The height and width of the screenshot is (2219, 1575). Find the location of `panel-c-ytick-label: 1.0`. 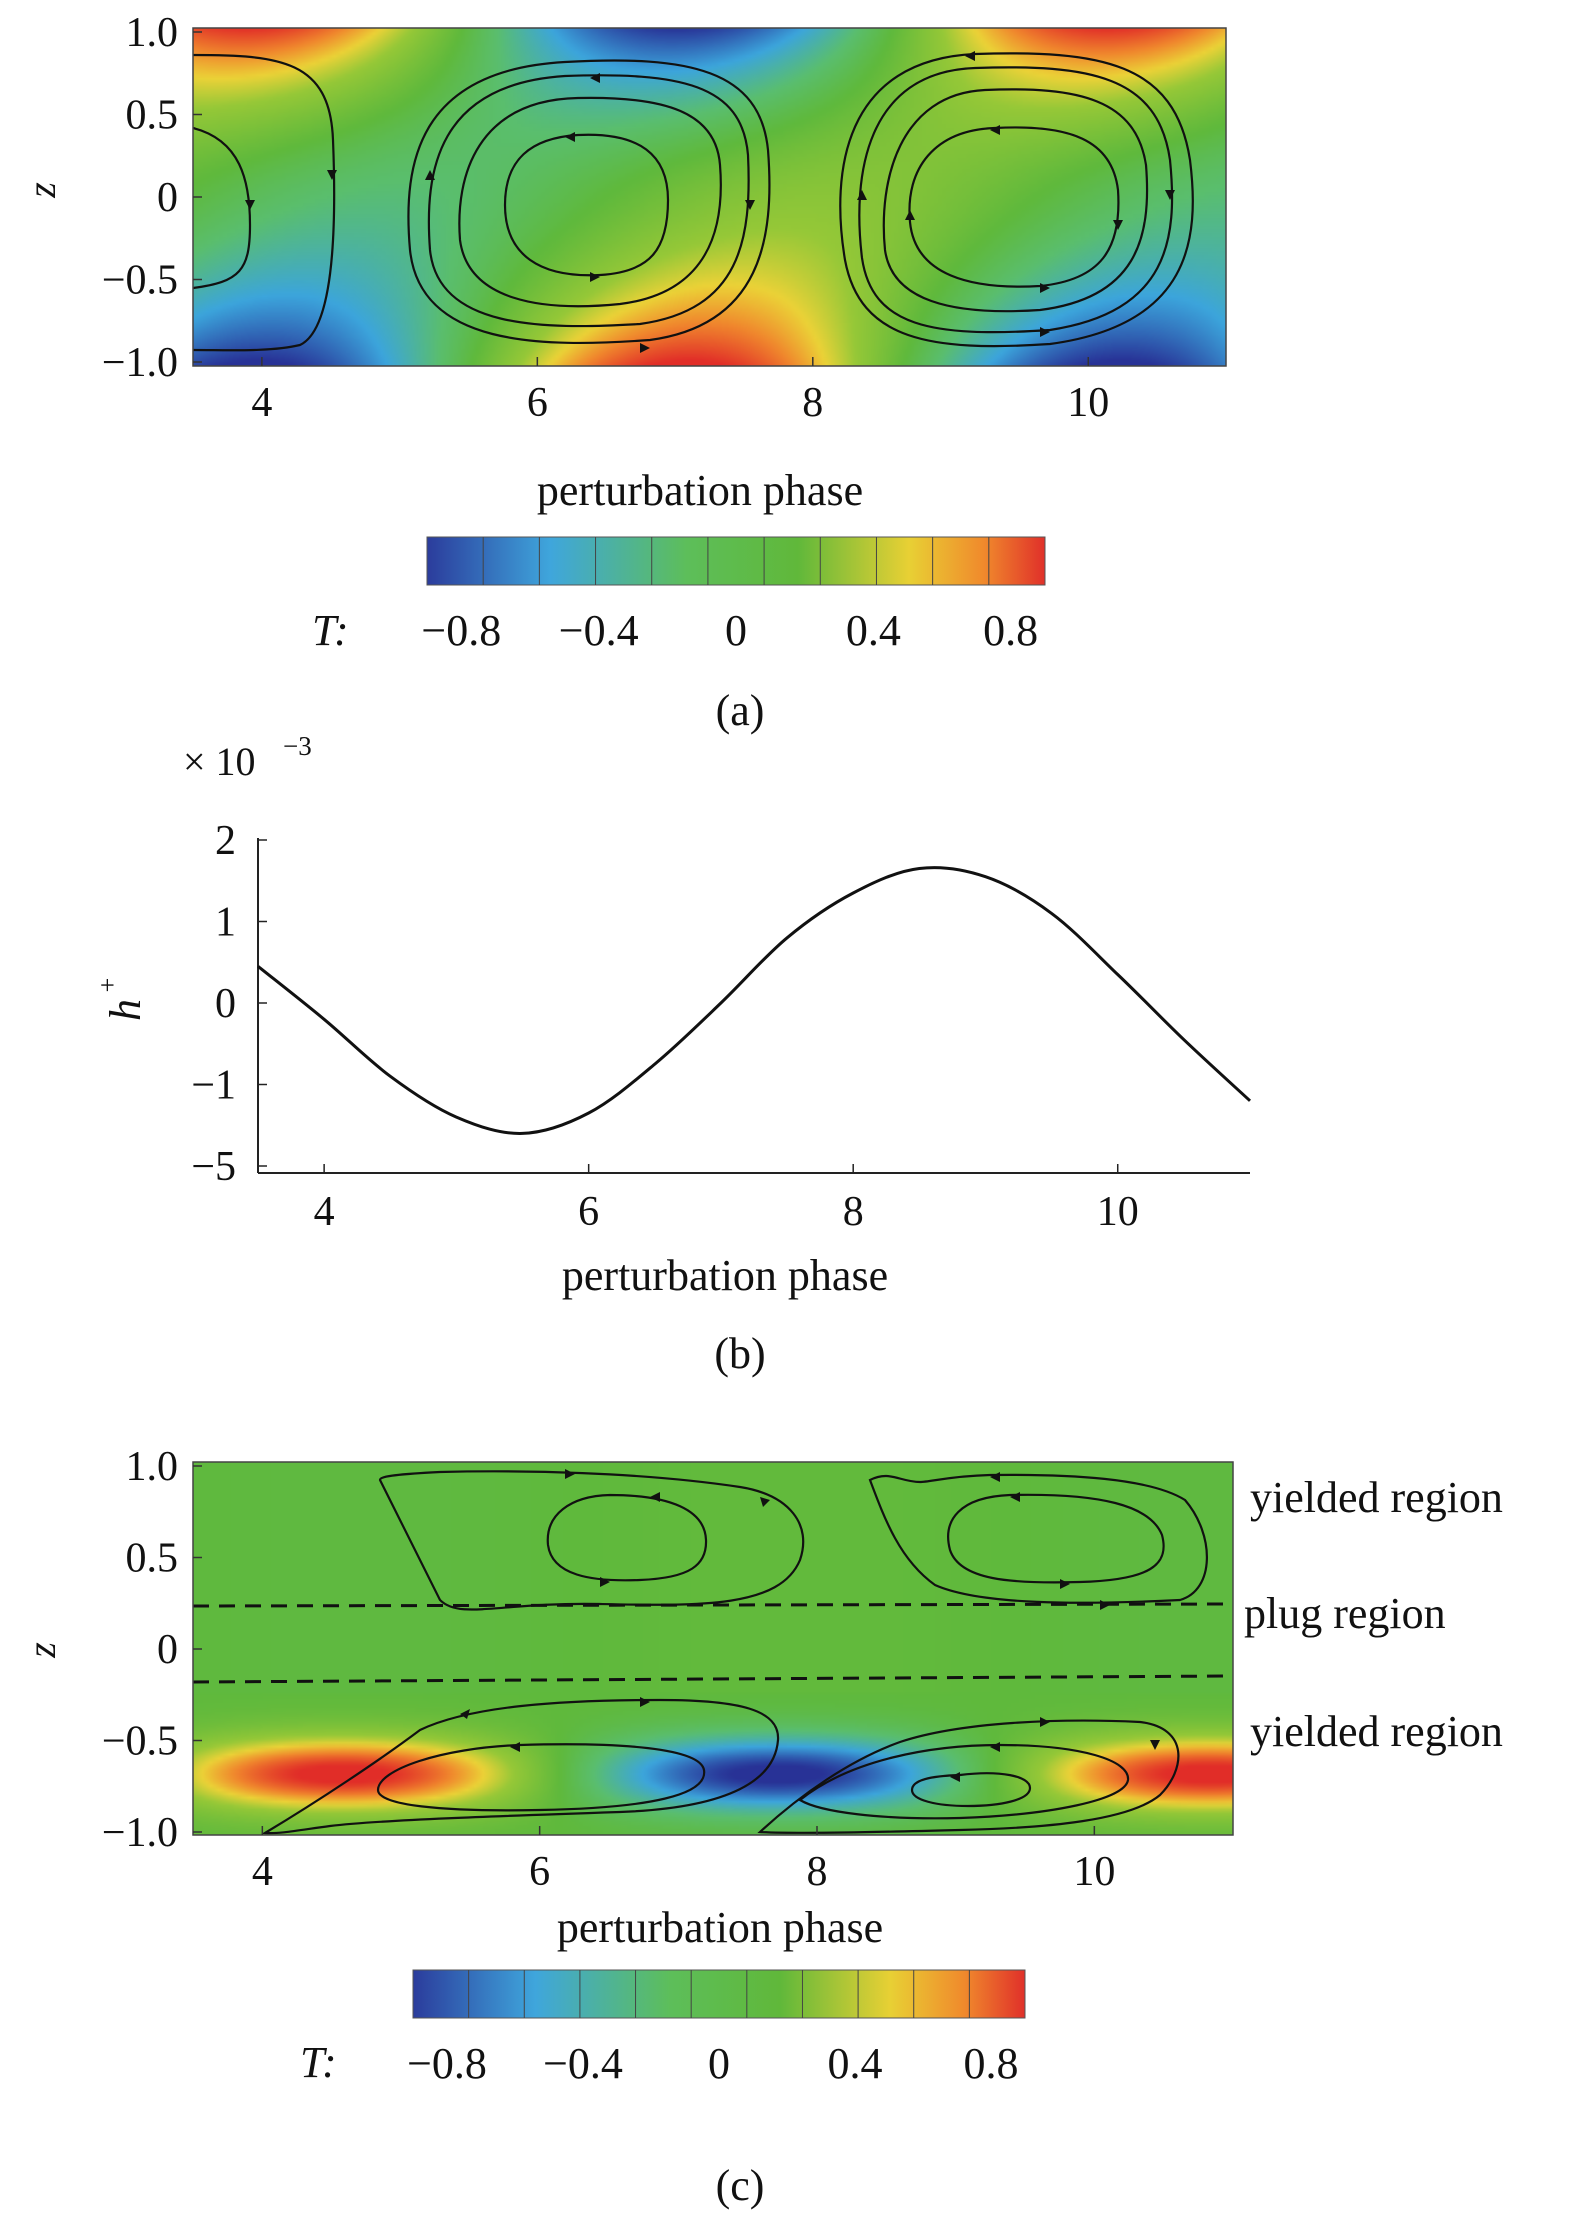

panel-c-ytick-label: 1.0 is located at coordinates (152, 1467).